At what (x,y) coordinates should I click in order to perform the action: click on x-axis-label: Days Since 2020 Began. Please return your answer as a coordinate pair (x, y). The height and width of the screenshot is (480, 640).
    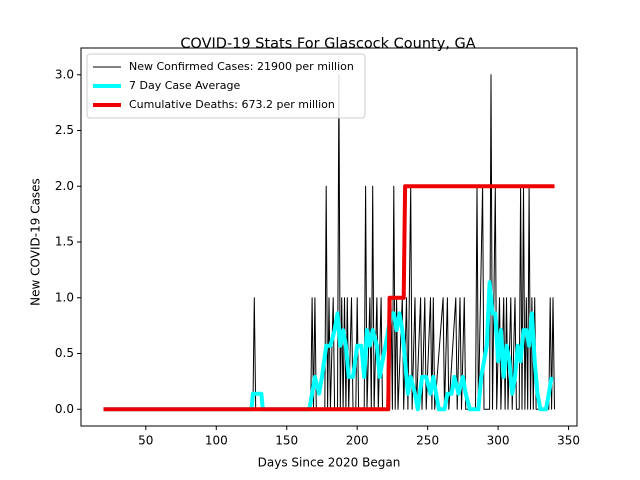
    Looking at the image, I should click on (329, 463).